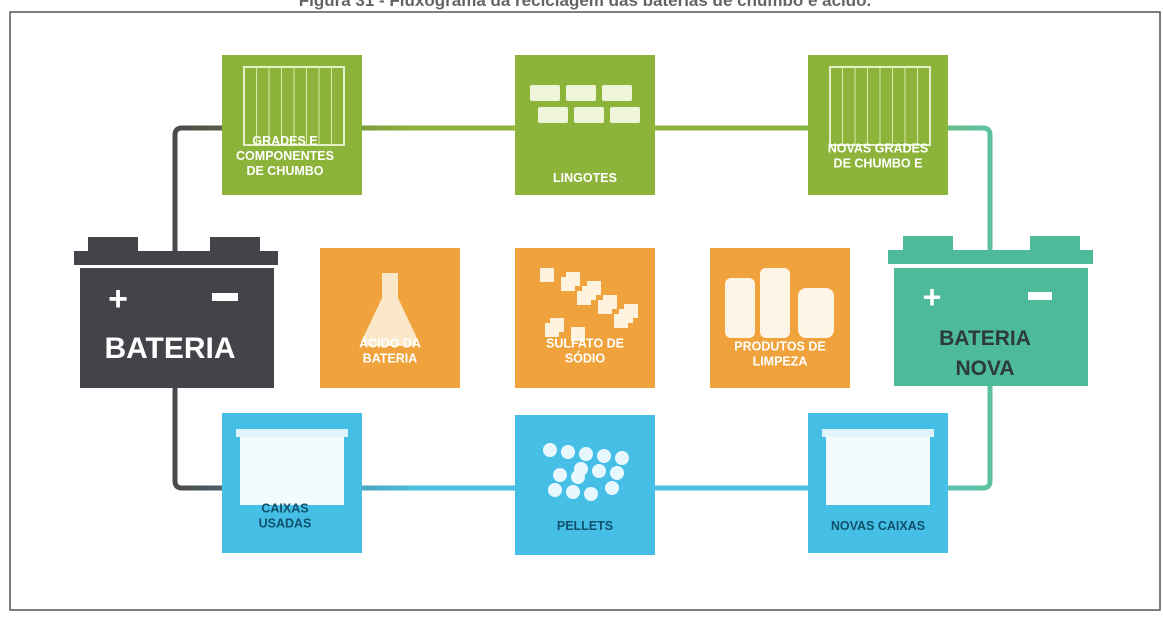  What do you see at coordinates (990, 311) in the screenshot?
I see `battery-new: +` at bounding box center [990, 311].